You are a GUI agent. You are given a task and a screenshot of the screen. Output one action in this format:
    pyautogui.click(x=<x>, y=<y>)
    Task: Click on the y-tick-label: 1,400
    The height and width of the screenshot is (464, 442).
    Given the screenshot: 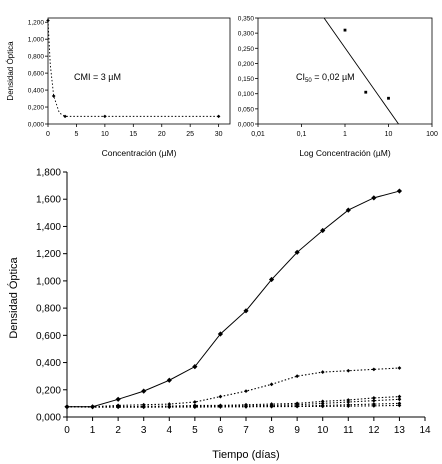 What is the action you would take?
    pyautogui.click(x=48, y=227)
    